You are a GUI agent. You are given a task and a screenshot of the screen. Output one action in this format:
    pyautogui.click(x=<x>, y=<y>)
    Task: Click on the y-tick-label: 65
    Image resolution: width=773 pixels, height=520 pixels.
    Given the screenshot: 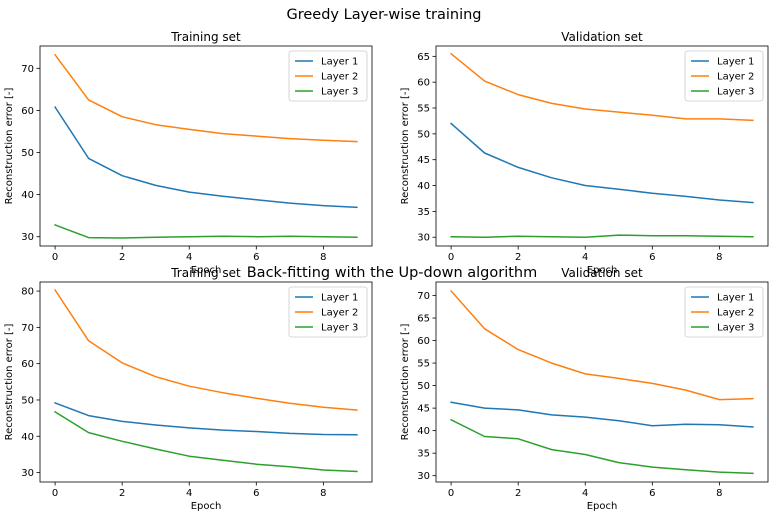 What is the action you would take?
    pyautogui.click(x=423, y=319)
    